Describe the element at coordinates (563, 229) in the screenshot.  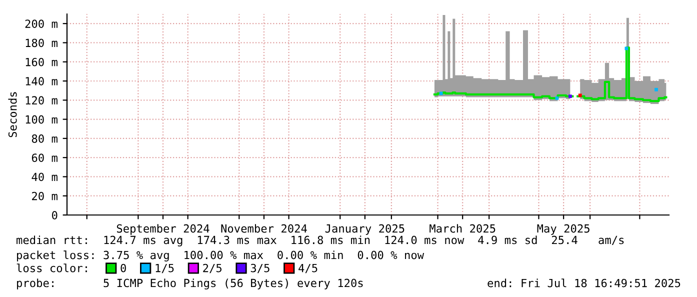
I see `x-tick-label: May 2025` at that location.